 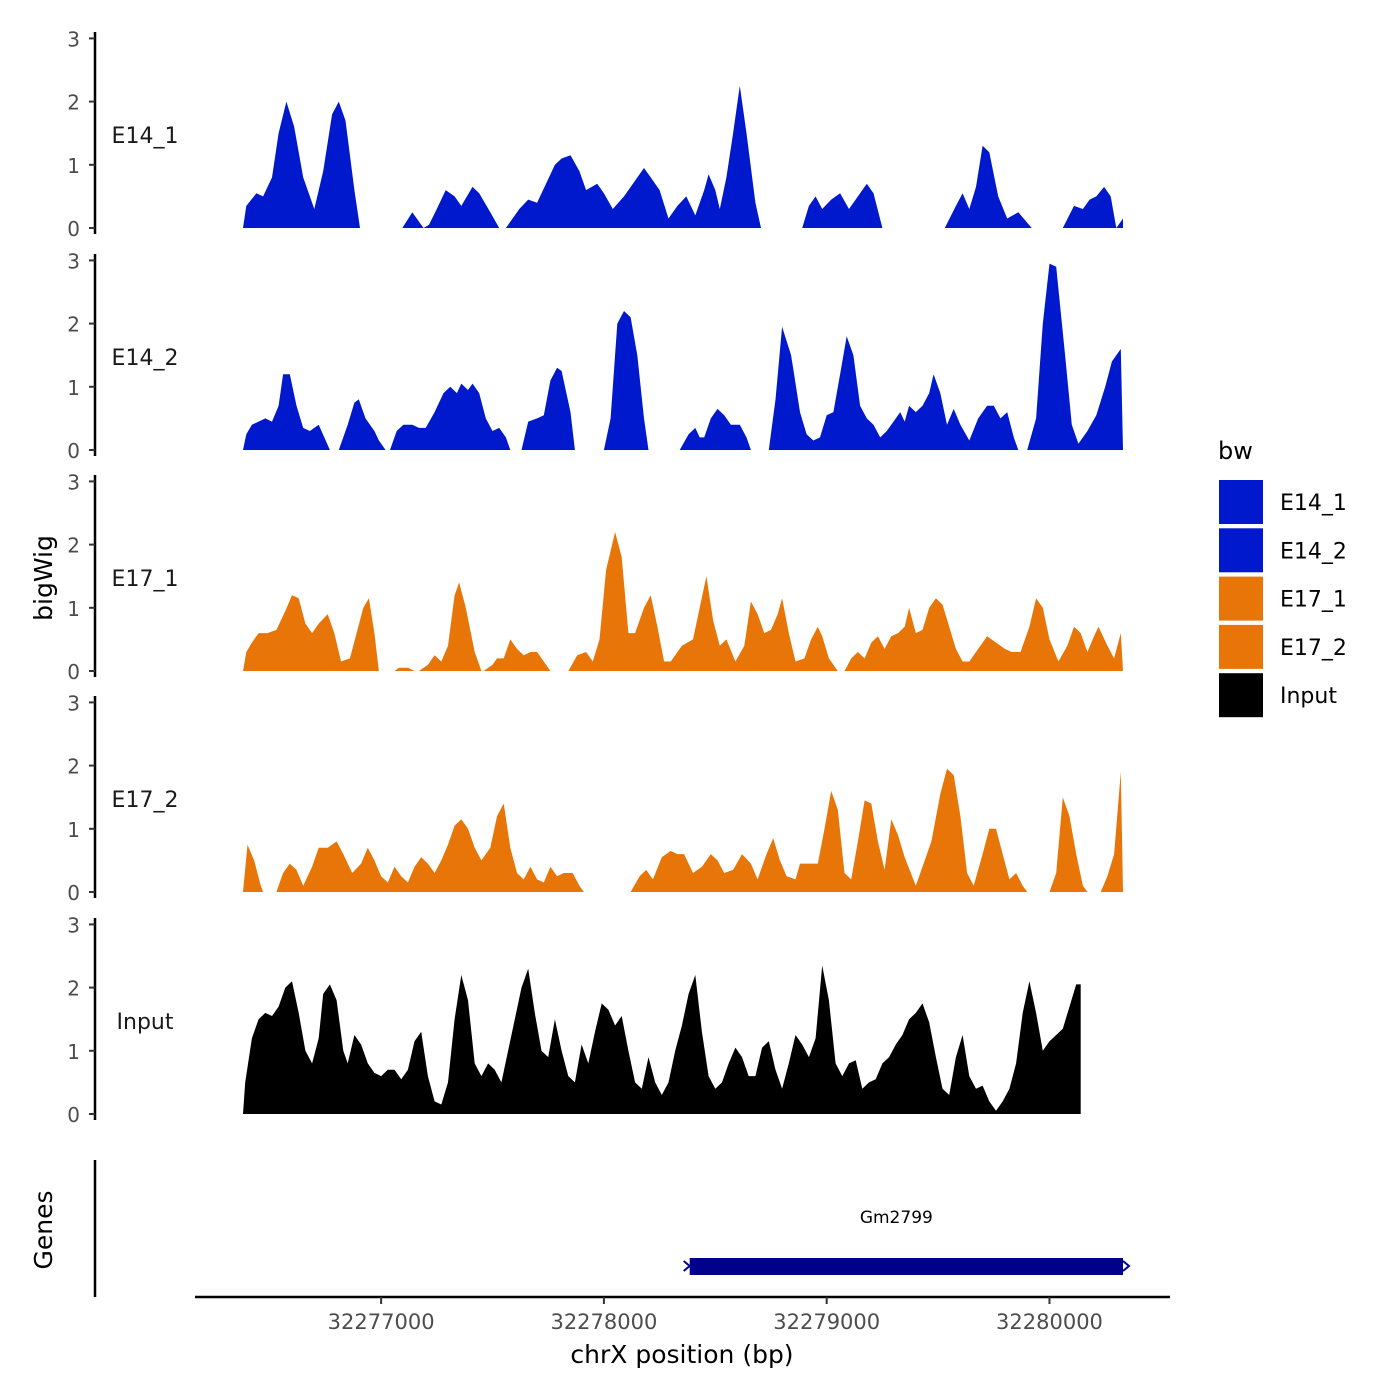 What do you see at coordinates (896, 1218) in the screenshot?
I see `gene-label: Gm2799` at bounding box center [896, 1218].